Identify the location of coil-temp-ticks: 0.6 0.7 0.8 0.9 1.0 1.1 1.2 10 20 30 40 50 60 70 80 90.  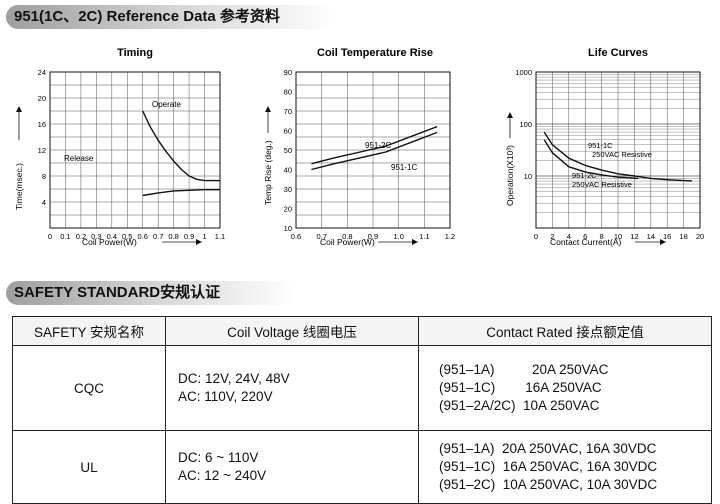
(370, 154).